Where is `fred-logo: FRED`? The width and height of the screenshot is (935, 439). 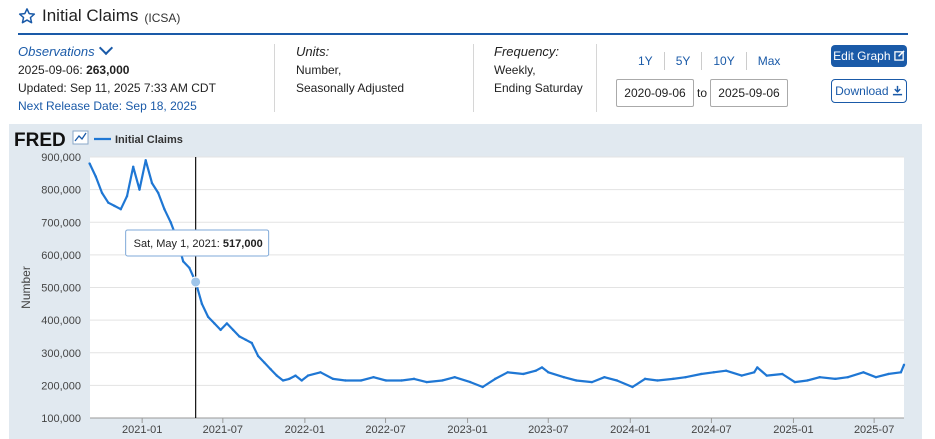 fred-logo: FRED is located at coordinates (40, 140).